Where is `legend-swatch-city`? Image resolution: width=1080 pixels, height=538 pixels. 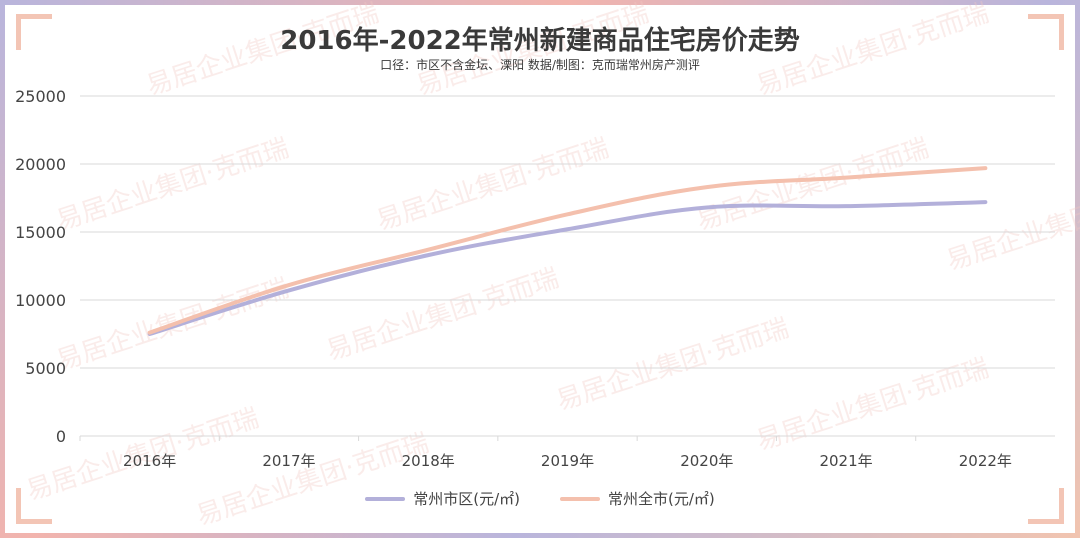
legend-swatch-city is located at coordinates (580, 498).